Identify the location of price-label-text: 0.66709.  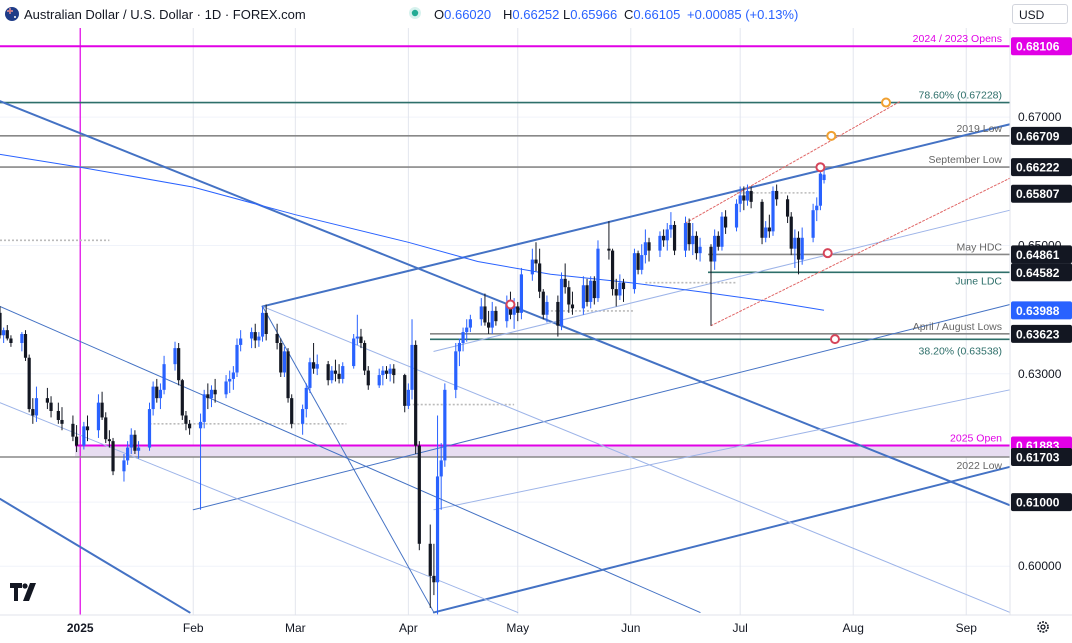
(1038, 136).